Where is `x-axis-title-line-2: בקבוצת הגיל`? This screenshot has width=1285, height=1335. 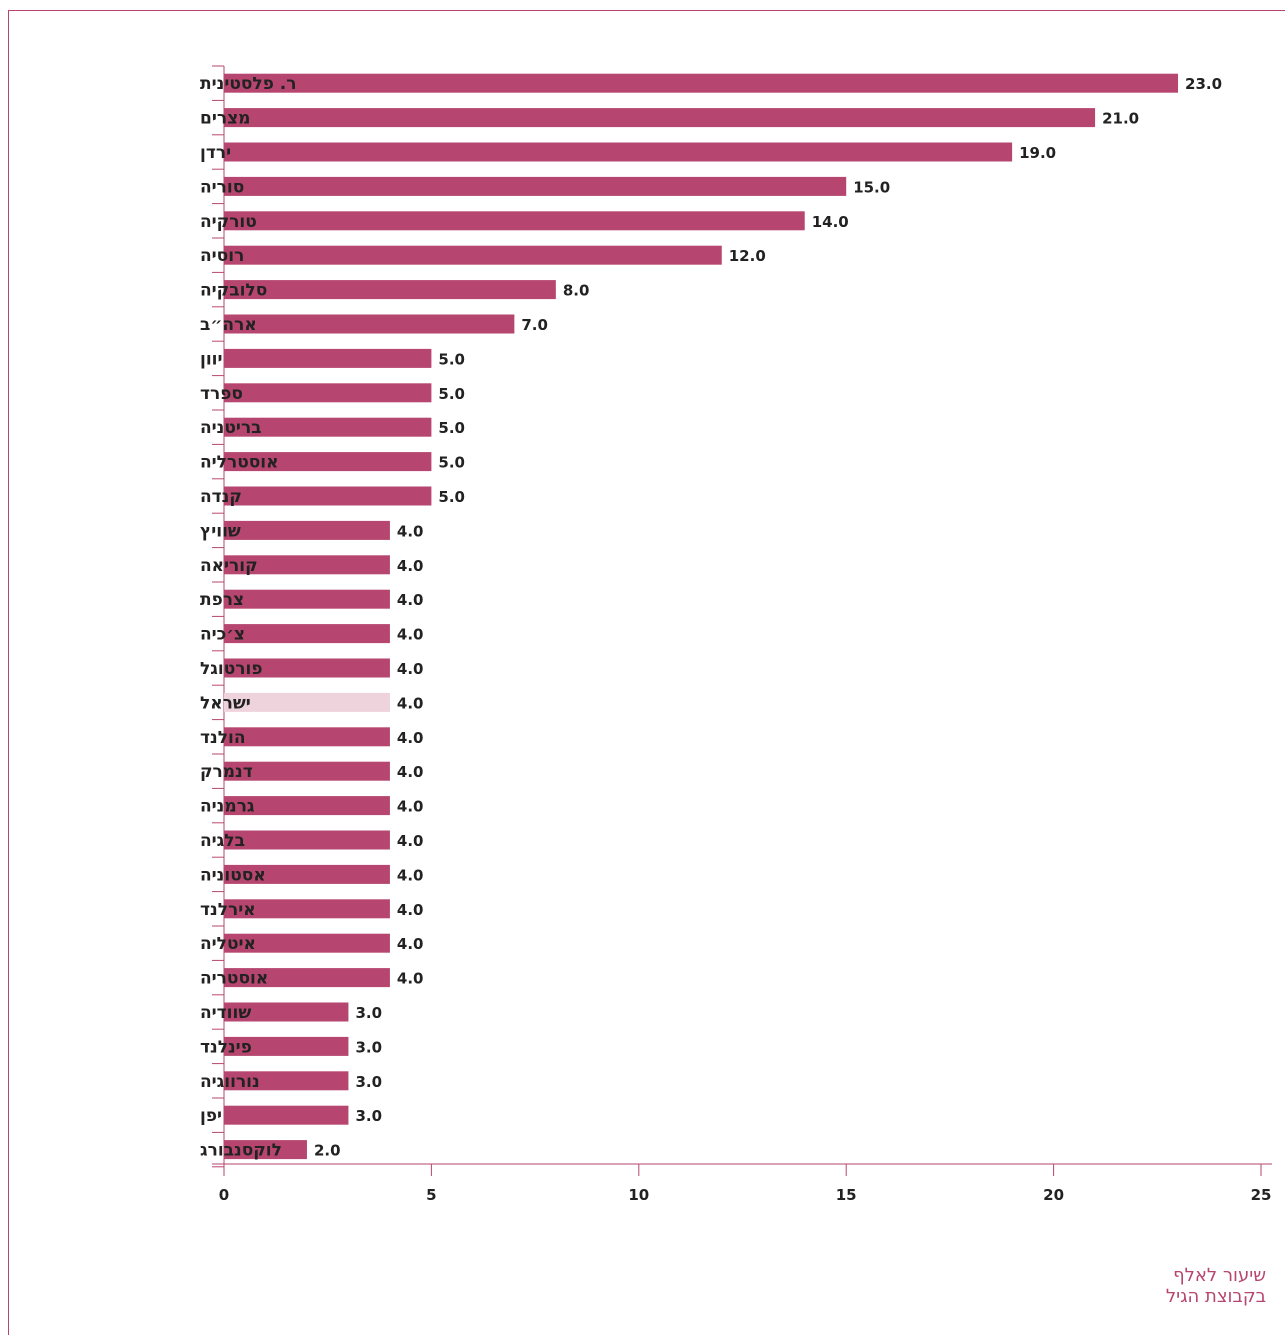
x-axis-title-line-2: בקבוצת הגיל is located at coordinates (1215, 1296).